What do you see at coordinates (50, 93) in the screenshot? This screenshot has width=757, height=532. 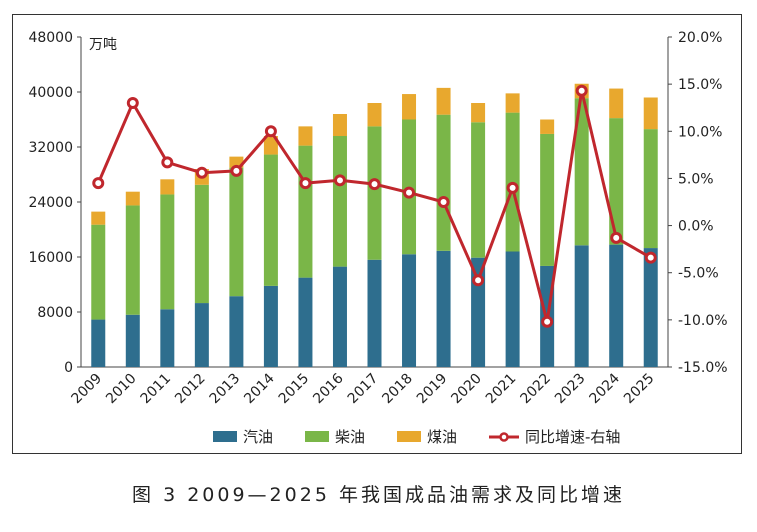 I see `left-axis-tick-label: 40000` at bounding box center [50, 93].